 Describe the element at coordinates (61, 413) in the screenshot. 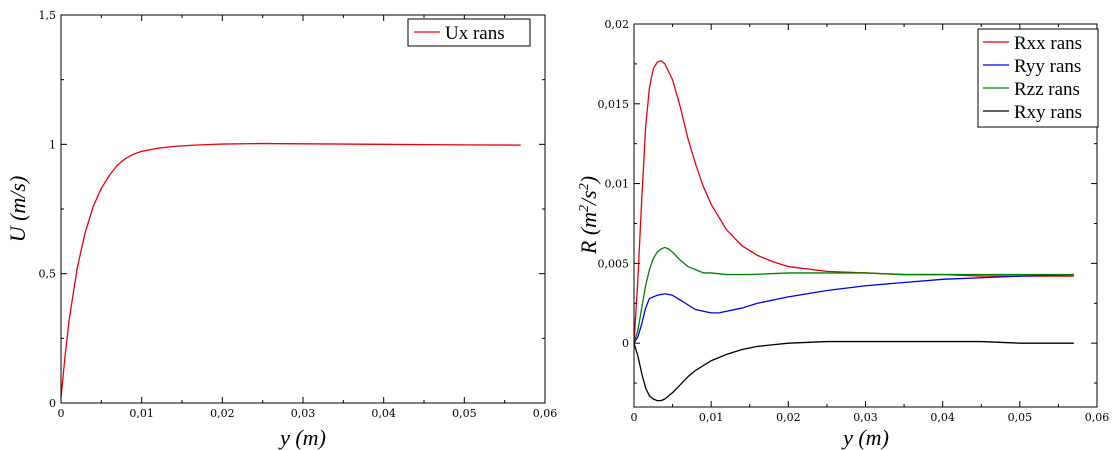

I see `chart1-x-tick-label: 0` at that location.